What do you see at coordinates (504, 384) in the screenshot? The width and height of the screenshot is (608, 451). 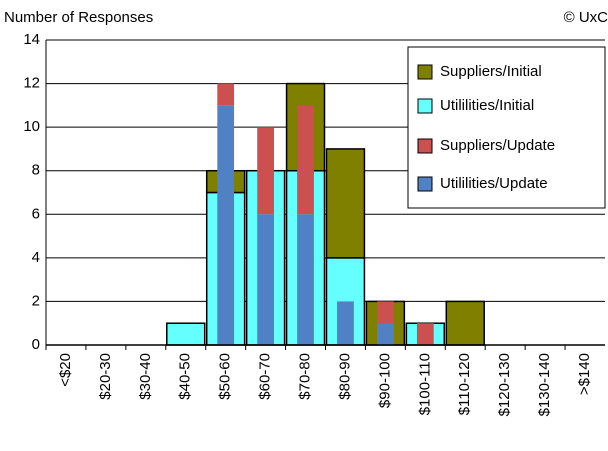 I see `x-tick-label: $120-130` at bounding box center [504, 384].